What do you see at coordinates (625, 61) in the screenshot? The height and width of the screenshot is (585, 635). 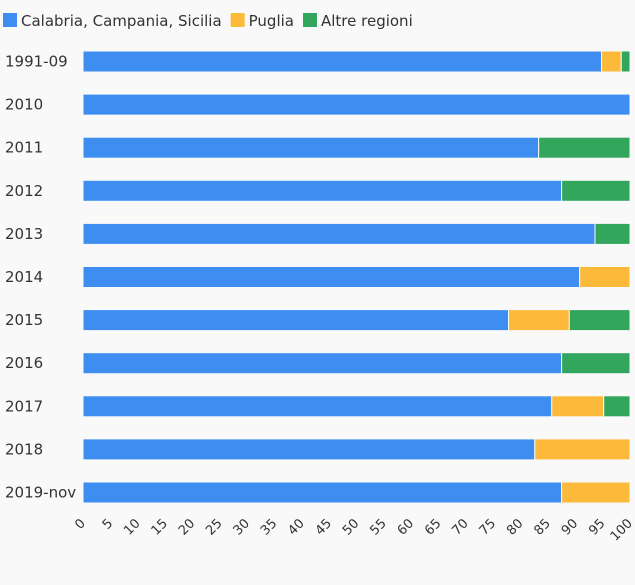 I see `bar-1991-09-altre-regioni` at bounding box center [625, 61].